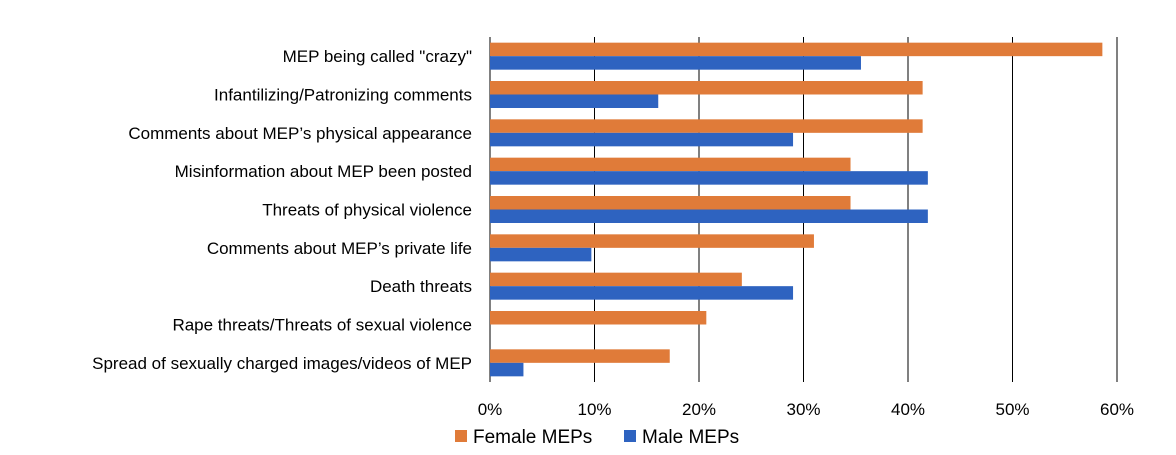 Image resolution: width=1176 pixels, height=455 pixels. Describe the element at coordinates (1012, 409) in the screenshot. I see `x-tick-label: 50%` at that location.